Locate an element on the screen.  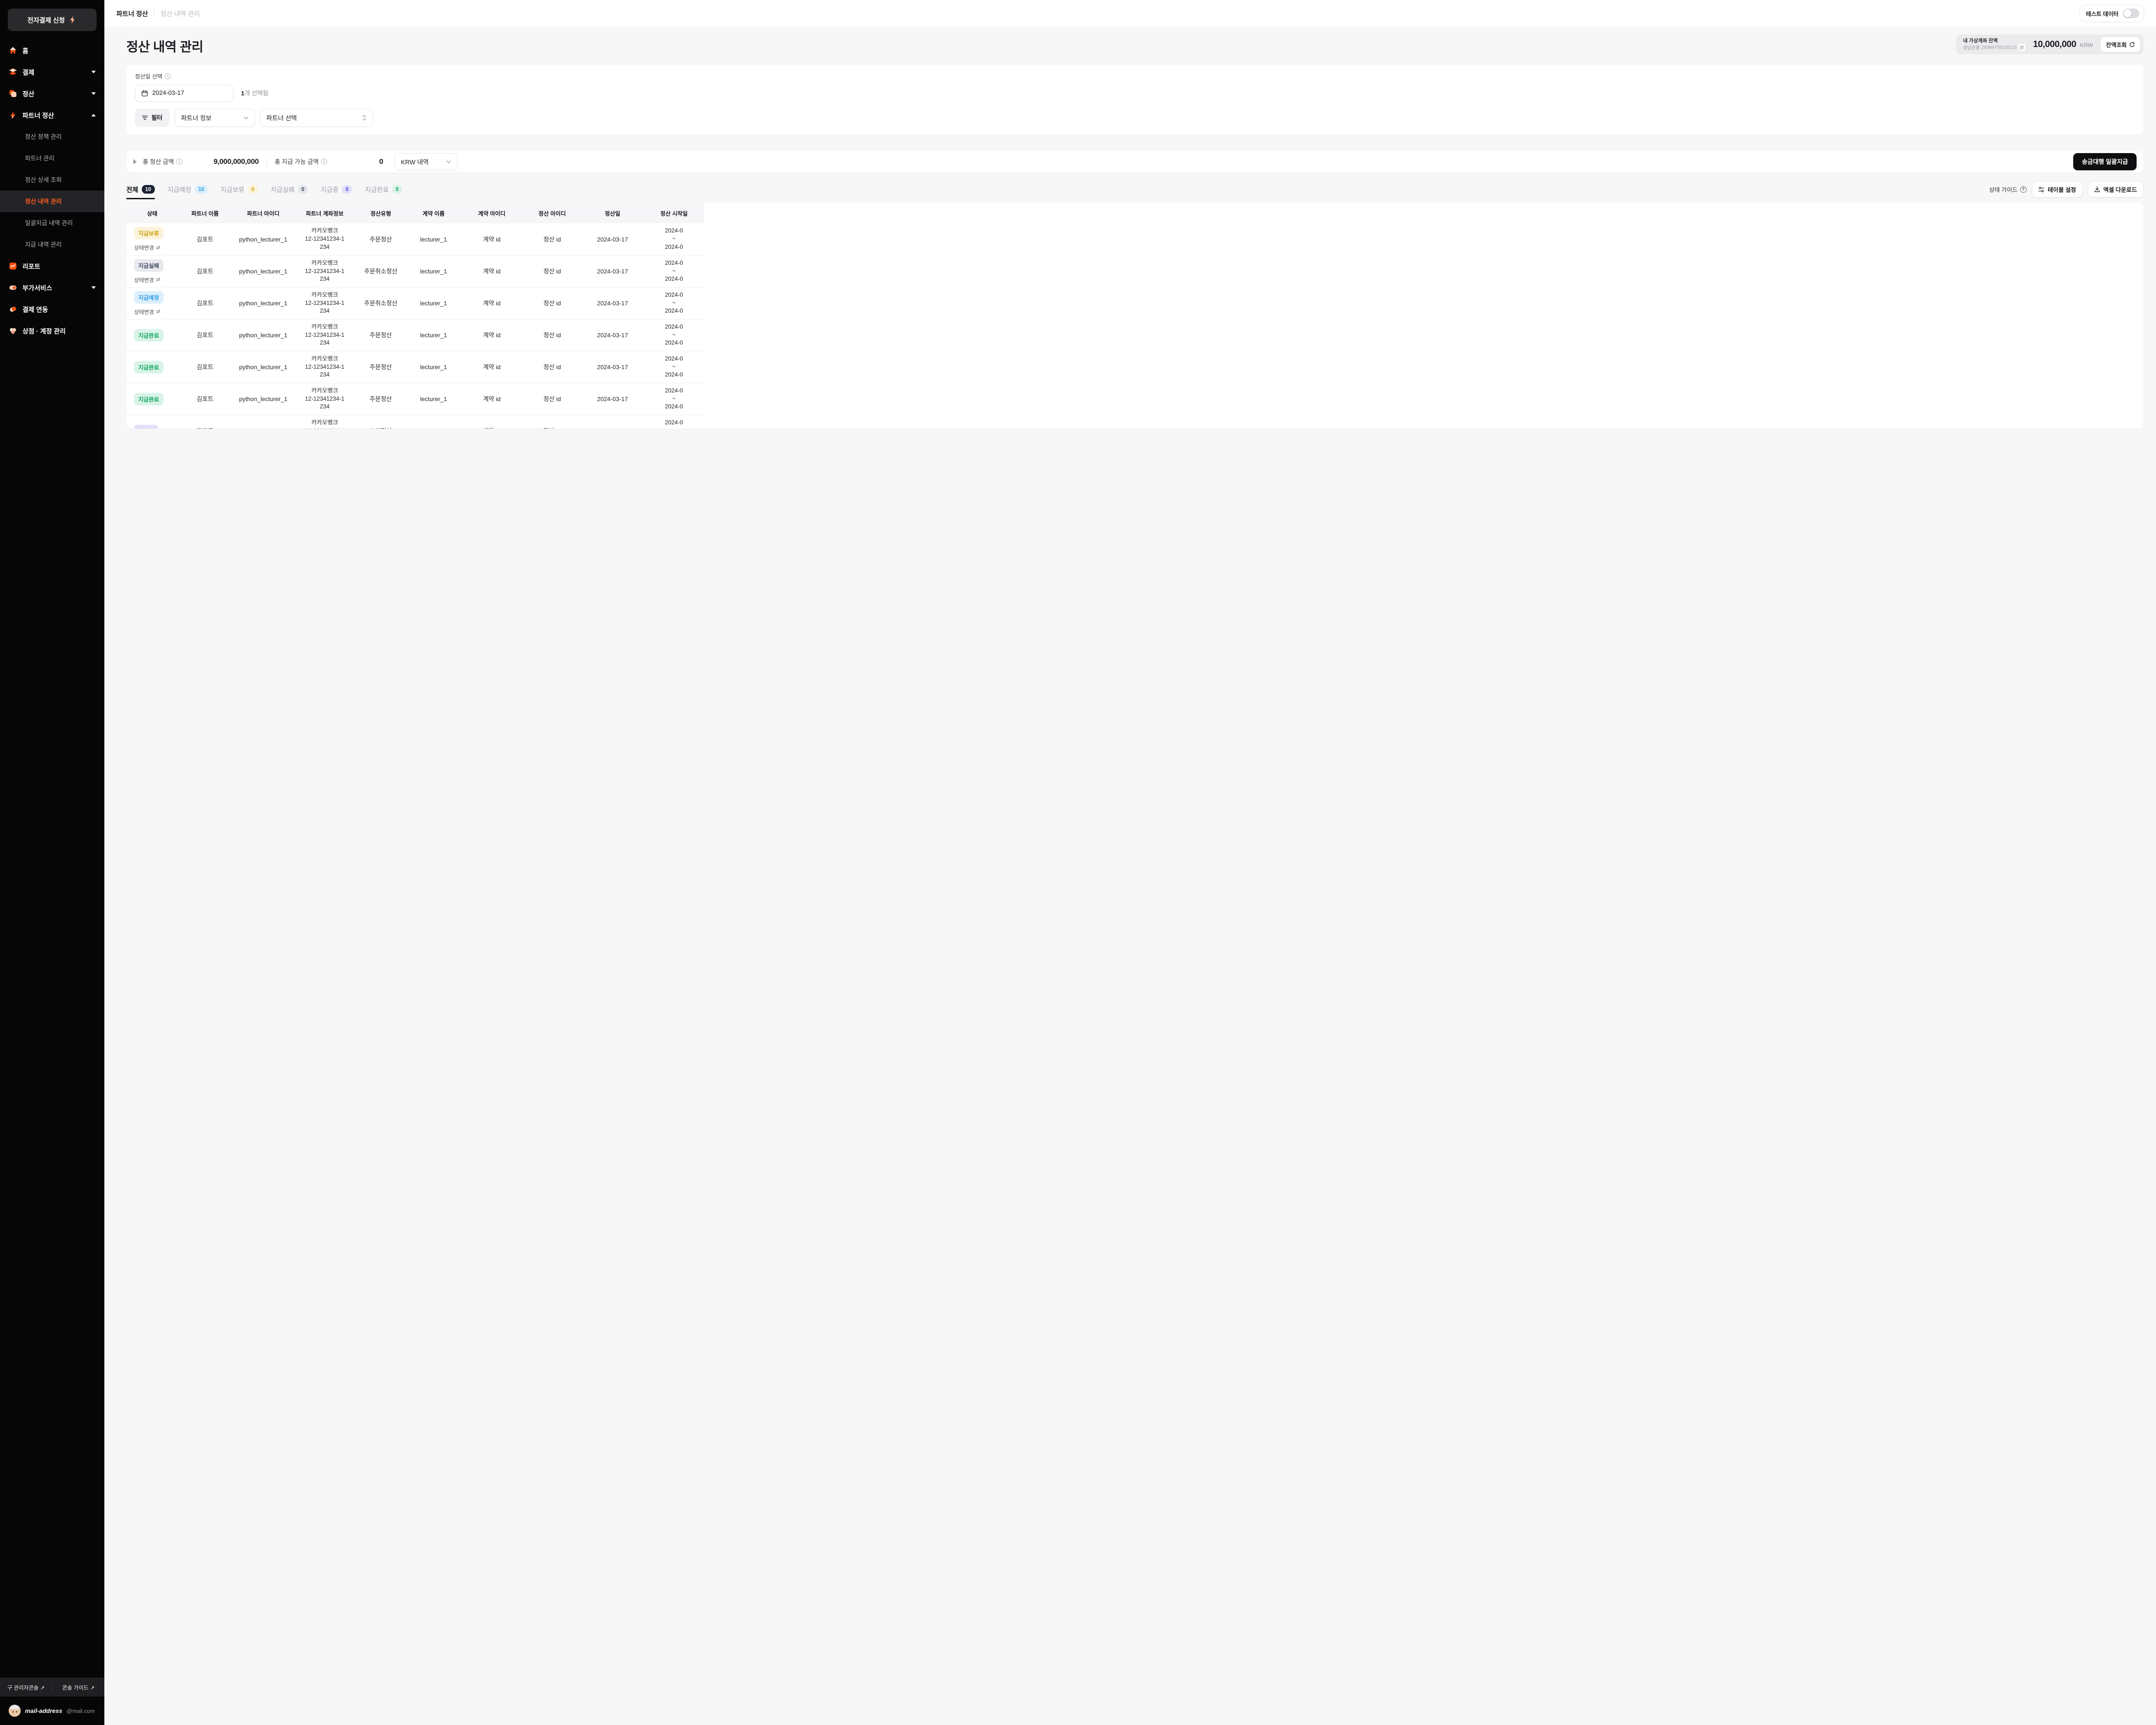
period-cell: 2024-0~2024-0 is located at coordinates (674, 335).